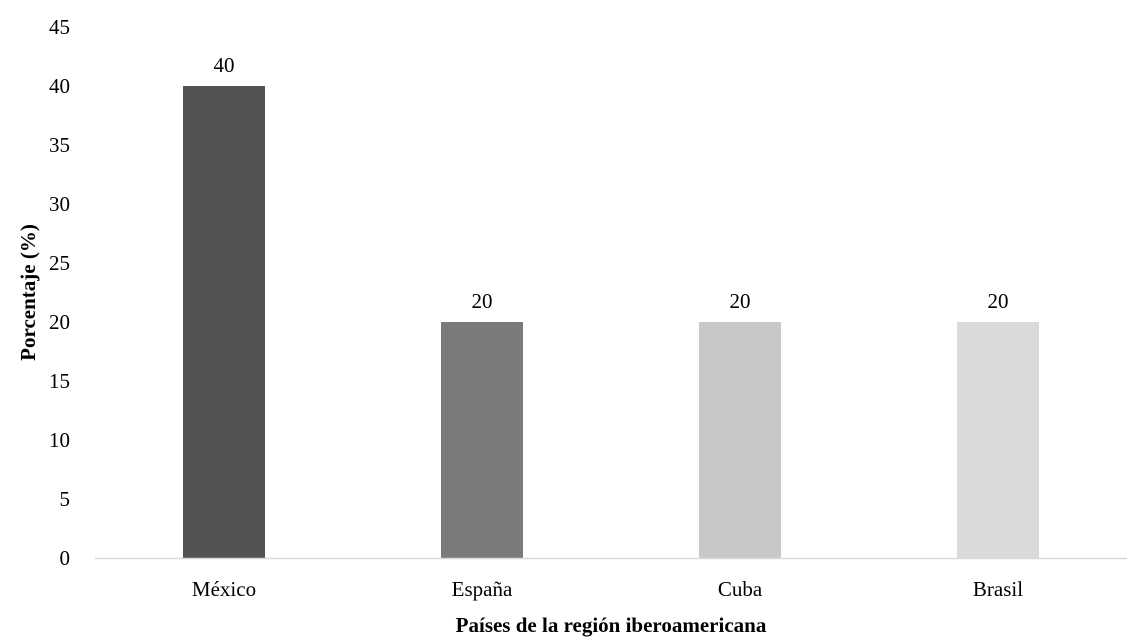 This screenshot has width=1143, height=641. Describe the element at coordinates (59, 145) in the screenshot. I see `y-tick-label: 35` at that location.